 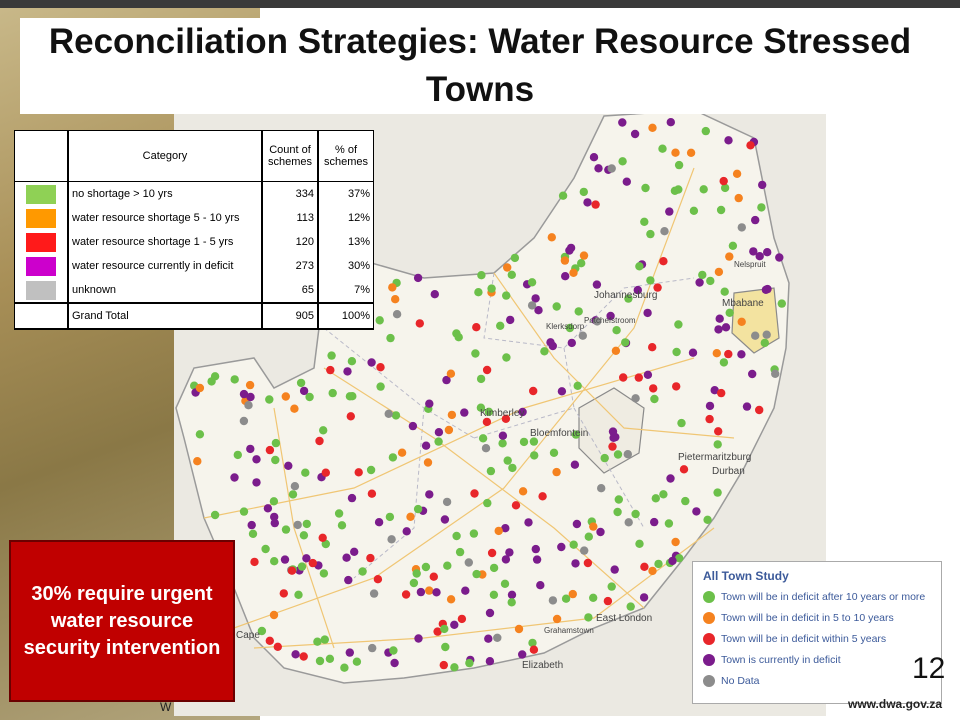 What do you see at coordinates (290, 218) in the screenshot?
I see `count-cell: 113` at bounding box center [290, 218].